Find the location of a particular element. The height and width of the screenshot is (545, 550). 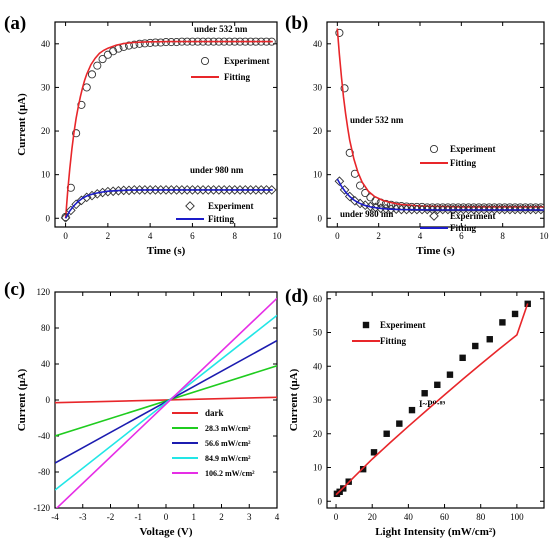

x-tick-label: -1 is located at coordinates (139, 517).